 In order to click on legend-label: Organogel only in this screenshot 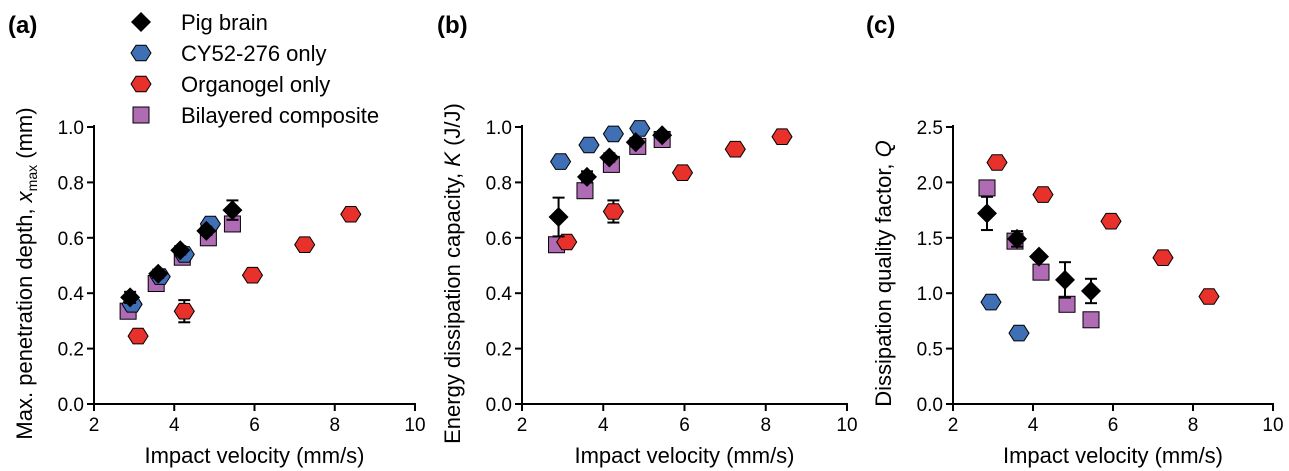, I will do `click(255, 84)`.